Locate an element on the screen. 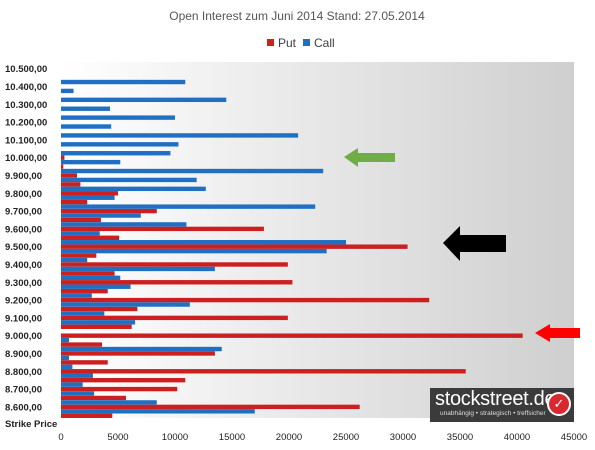  y-tick-label: 8.900,00 is located at coordinates (23, 354).